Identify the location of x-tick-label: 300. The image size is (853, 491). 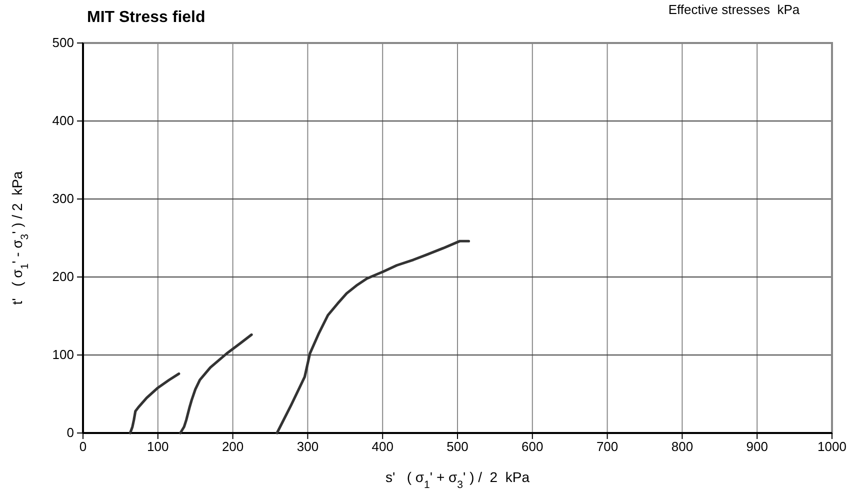
(307, 446).